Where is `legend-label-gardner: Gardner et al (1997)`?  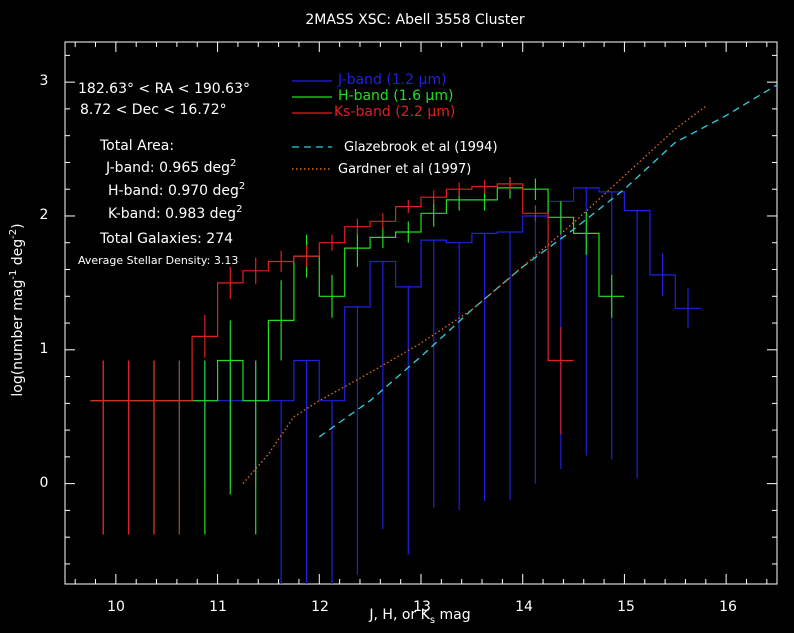
legend-label-gardner: Gardner et al (1997) is located at coordinates (404, 169).